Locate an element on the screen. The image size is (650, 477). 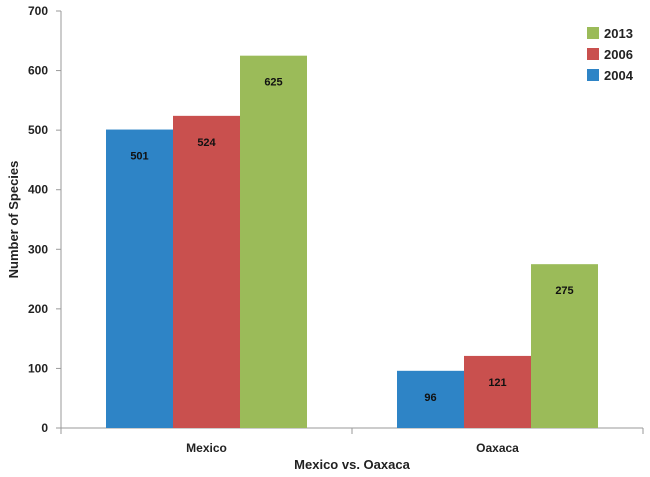
y-tick-label: 300 is located at coordinates (38, 249).